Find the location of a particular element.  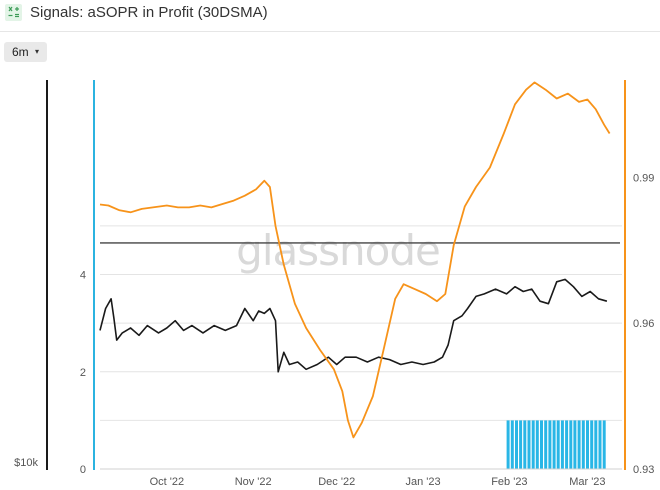

x-tick-label: Jan '23 is located at coordinates (422, 482).